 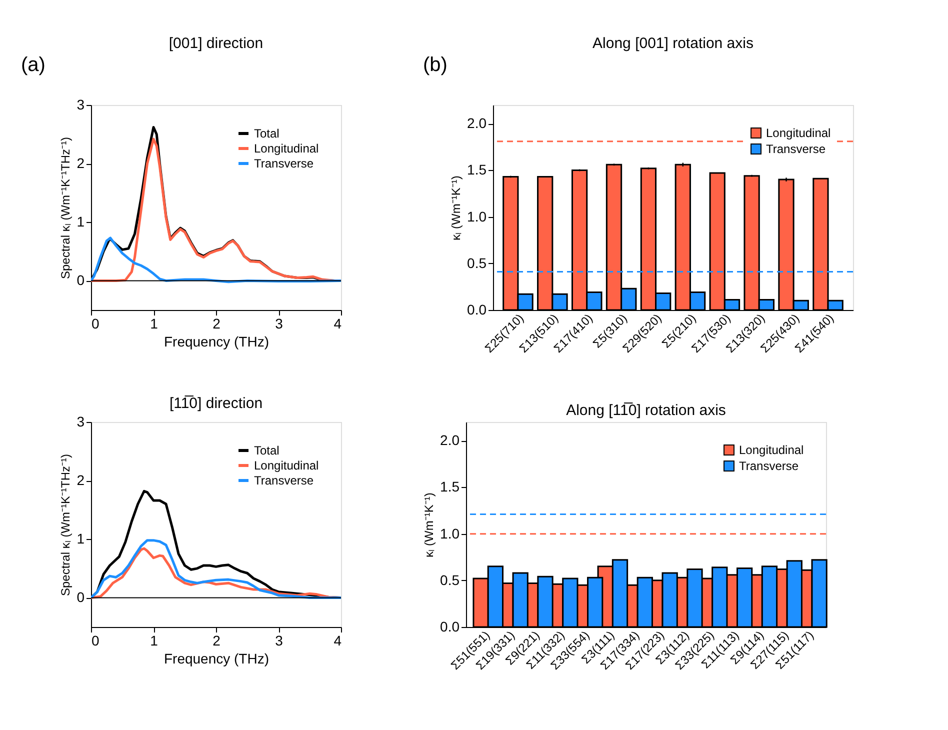 What do you see at coordinates (435, 65) in the screenshot?
I see `text: (b)` at bounding box center [435, 65].